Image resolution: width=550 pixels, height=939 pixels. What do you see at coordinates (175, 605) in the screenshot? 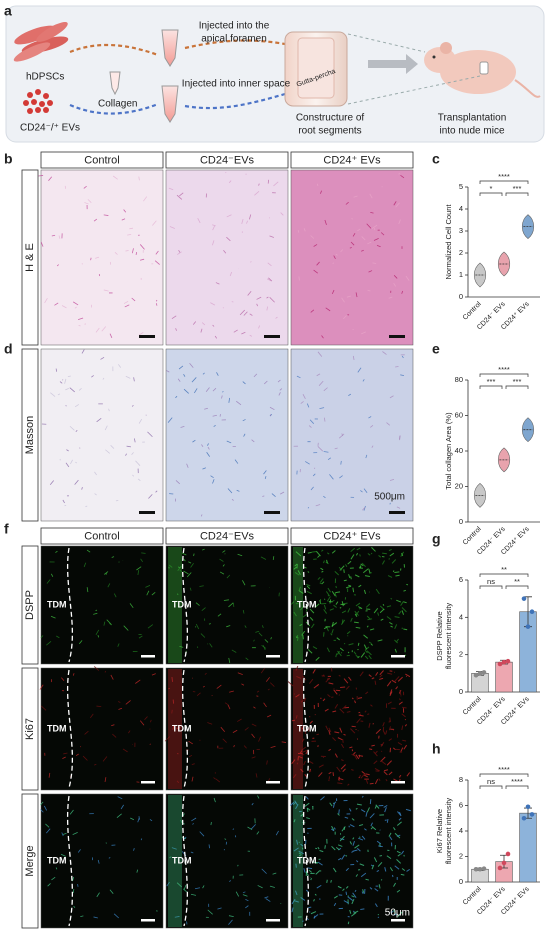
I see `dentin-band` at bounding box center [175, 605].